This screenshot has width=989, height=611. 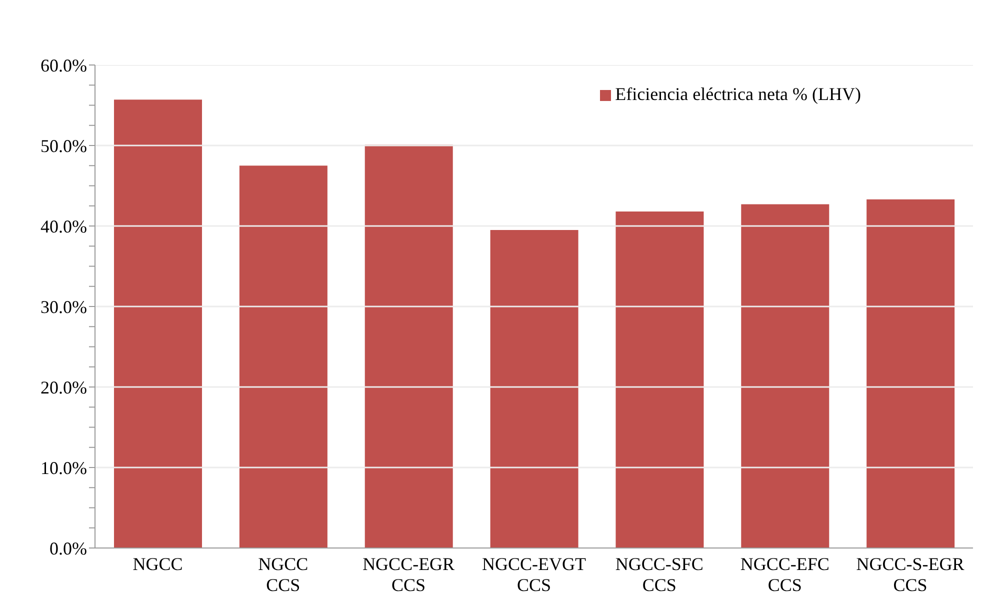 I want to click on x-tick-label: NGCC-EVGT CCS, so click(x=534, y=574).